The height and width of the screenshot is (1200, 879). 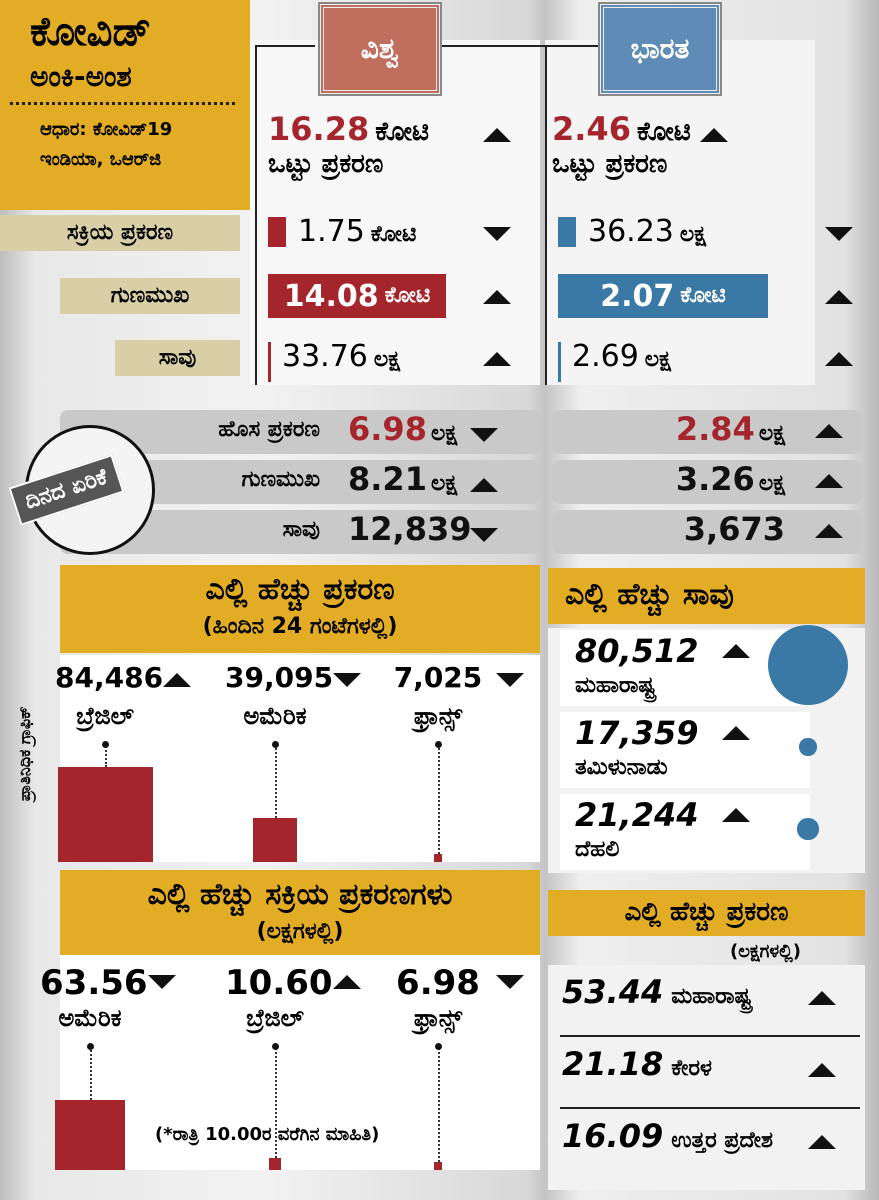 I want to click on value: 3,673, so click(x=734, y=529).